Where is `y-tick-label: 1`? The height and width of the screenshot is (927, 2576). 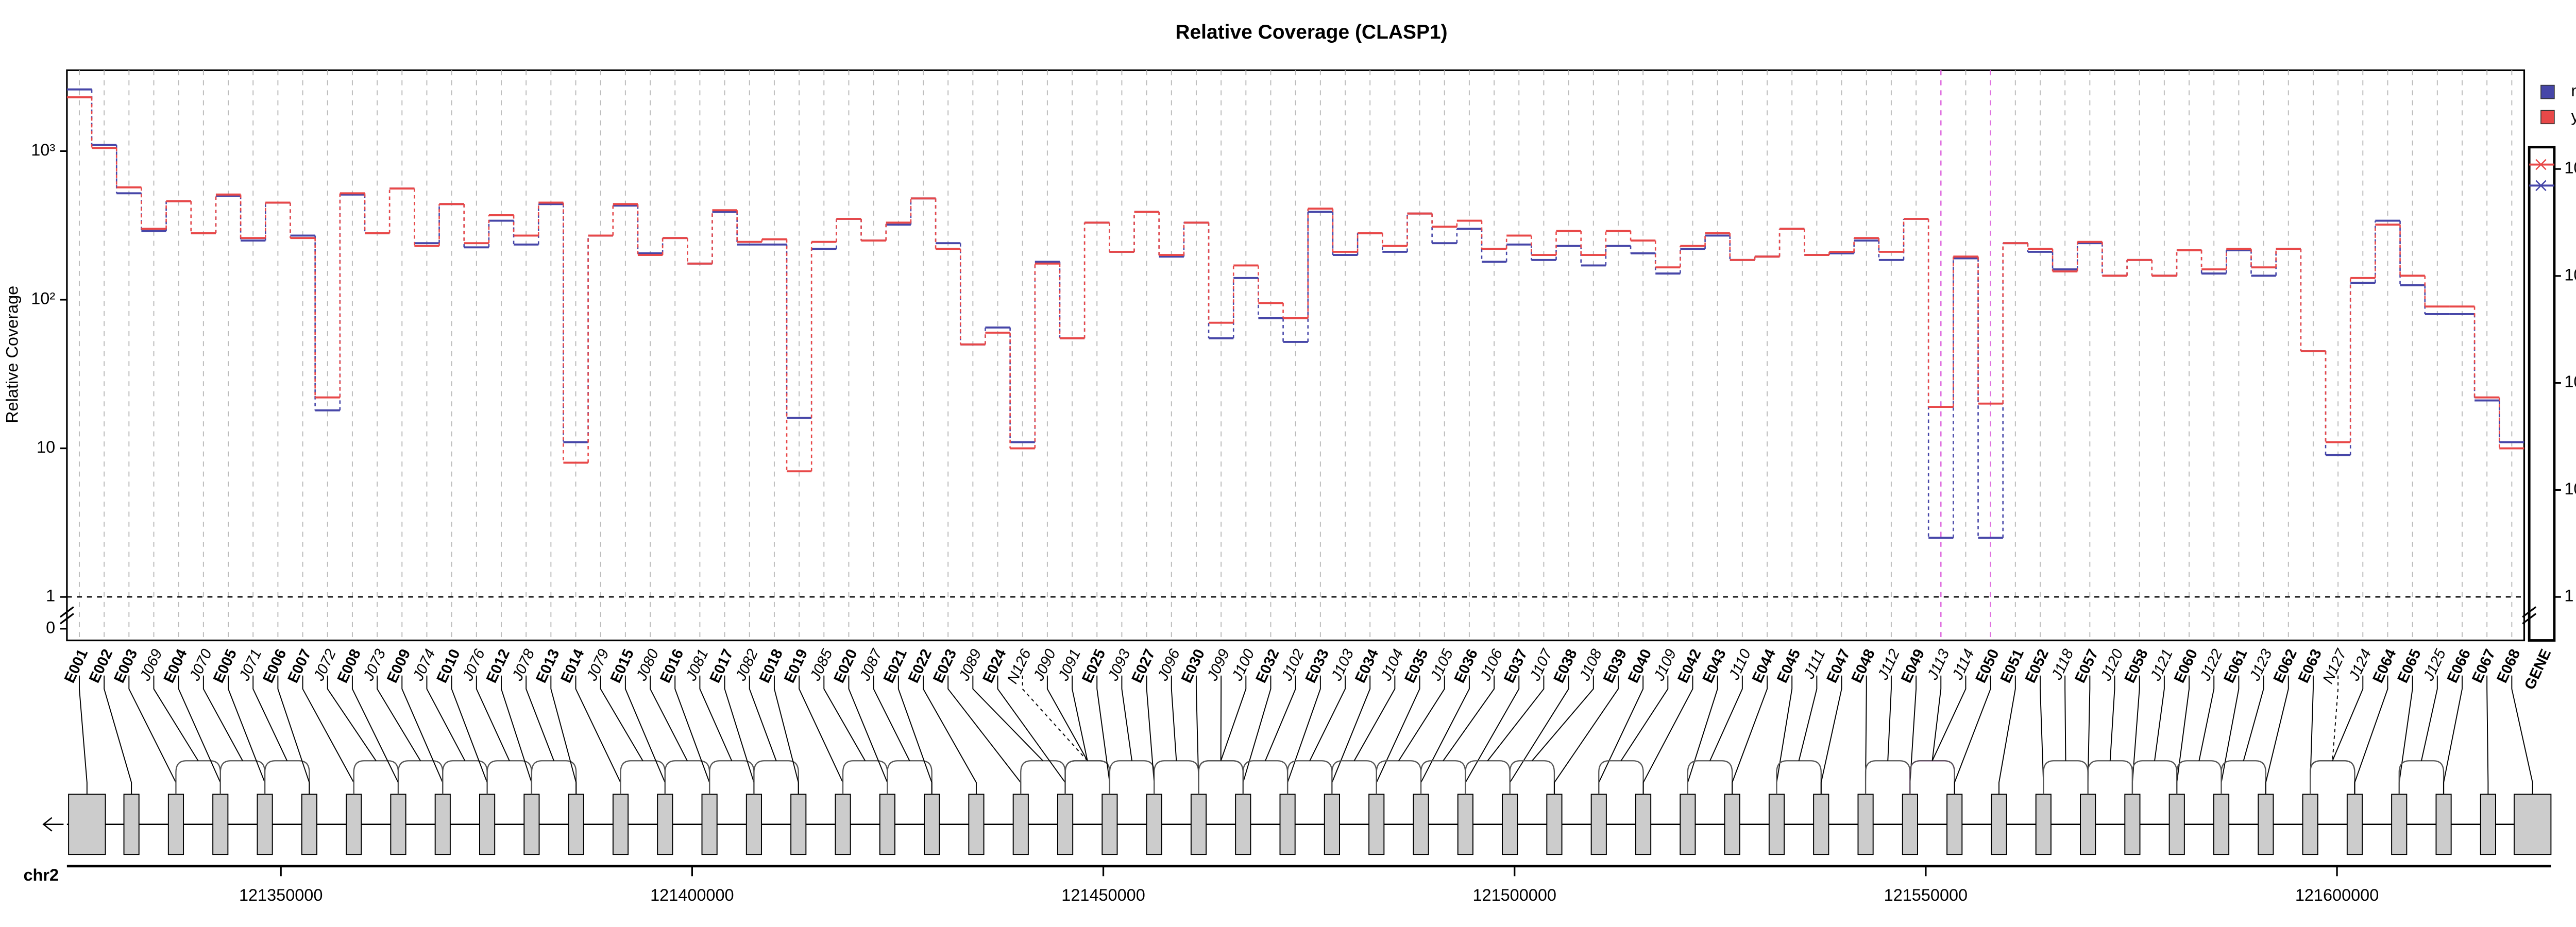
y-tick-label: 1 is located at coordinates (51, 596).